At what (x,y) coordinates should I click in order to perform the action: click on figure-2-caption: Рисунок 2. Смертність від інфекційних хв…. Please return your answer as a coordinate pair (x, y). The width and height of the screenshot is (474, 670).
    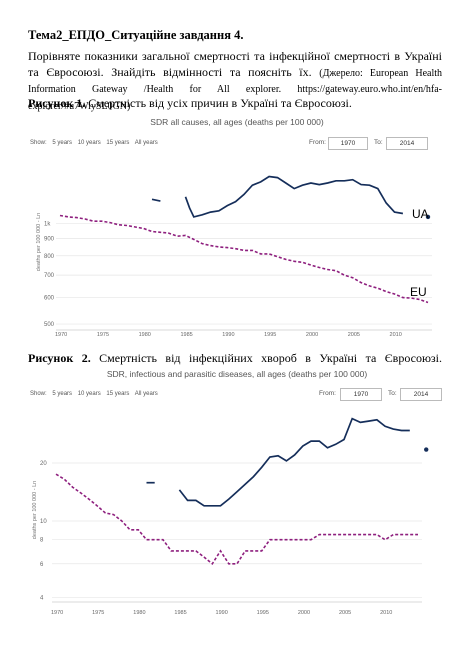
    Looking at the image, I should click on (235, 358).